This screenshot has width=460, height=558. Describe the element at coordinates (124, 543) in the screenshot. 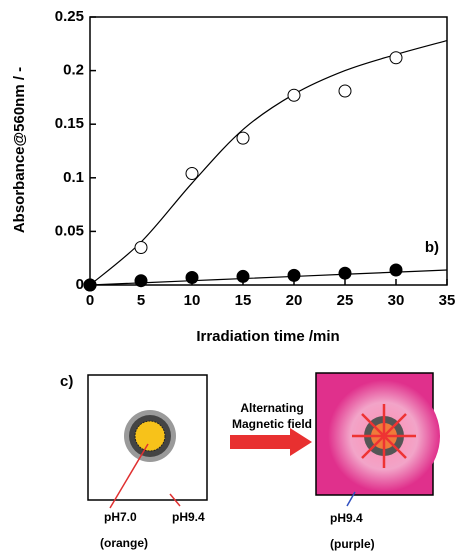

I see `label: (orange)` at that location.